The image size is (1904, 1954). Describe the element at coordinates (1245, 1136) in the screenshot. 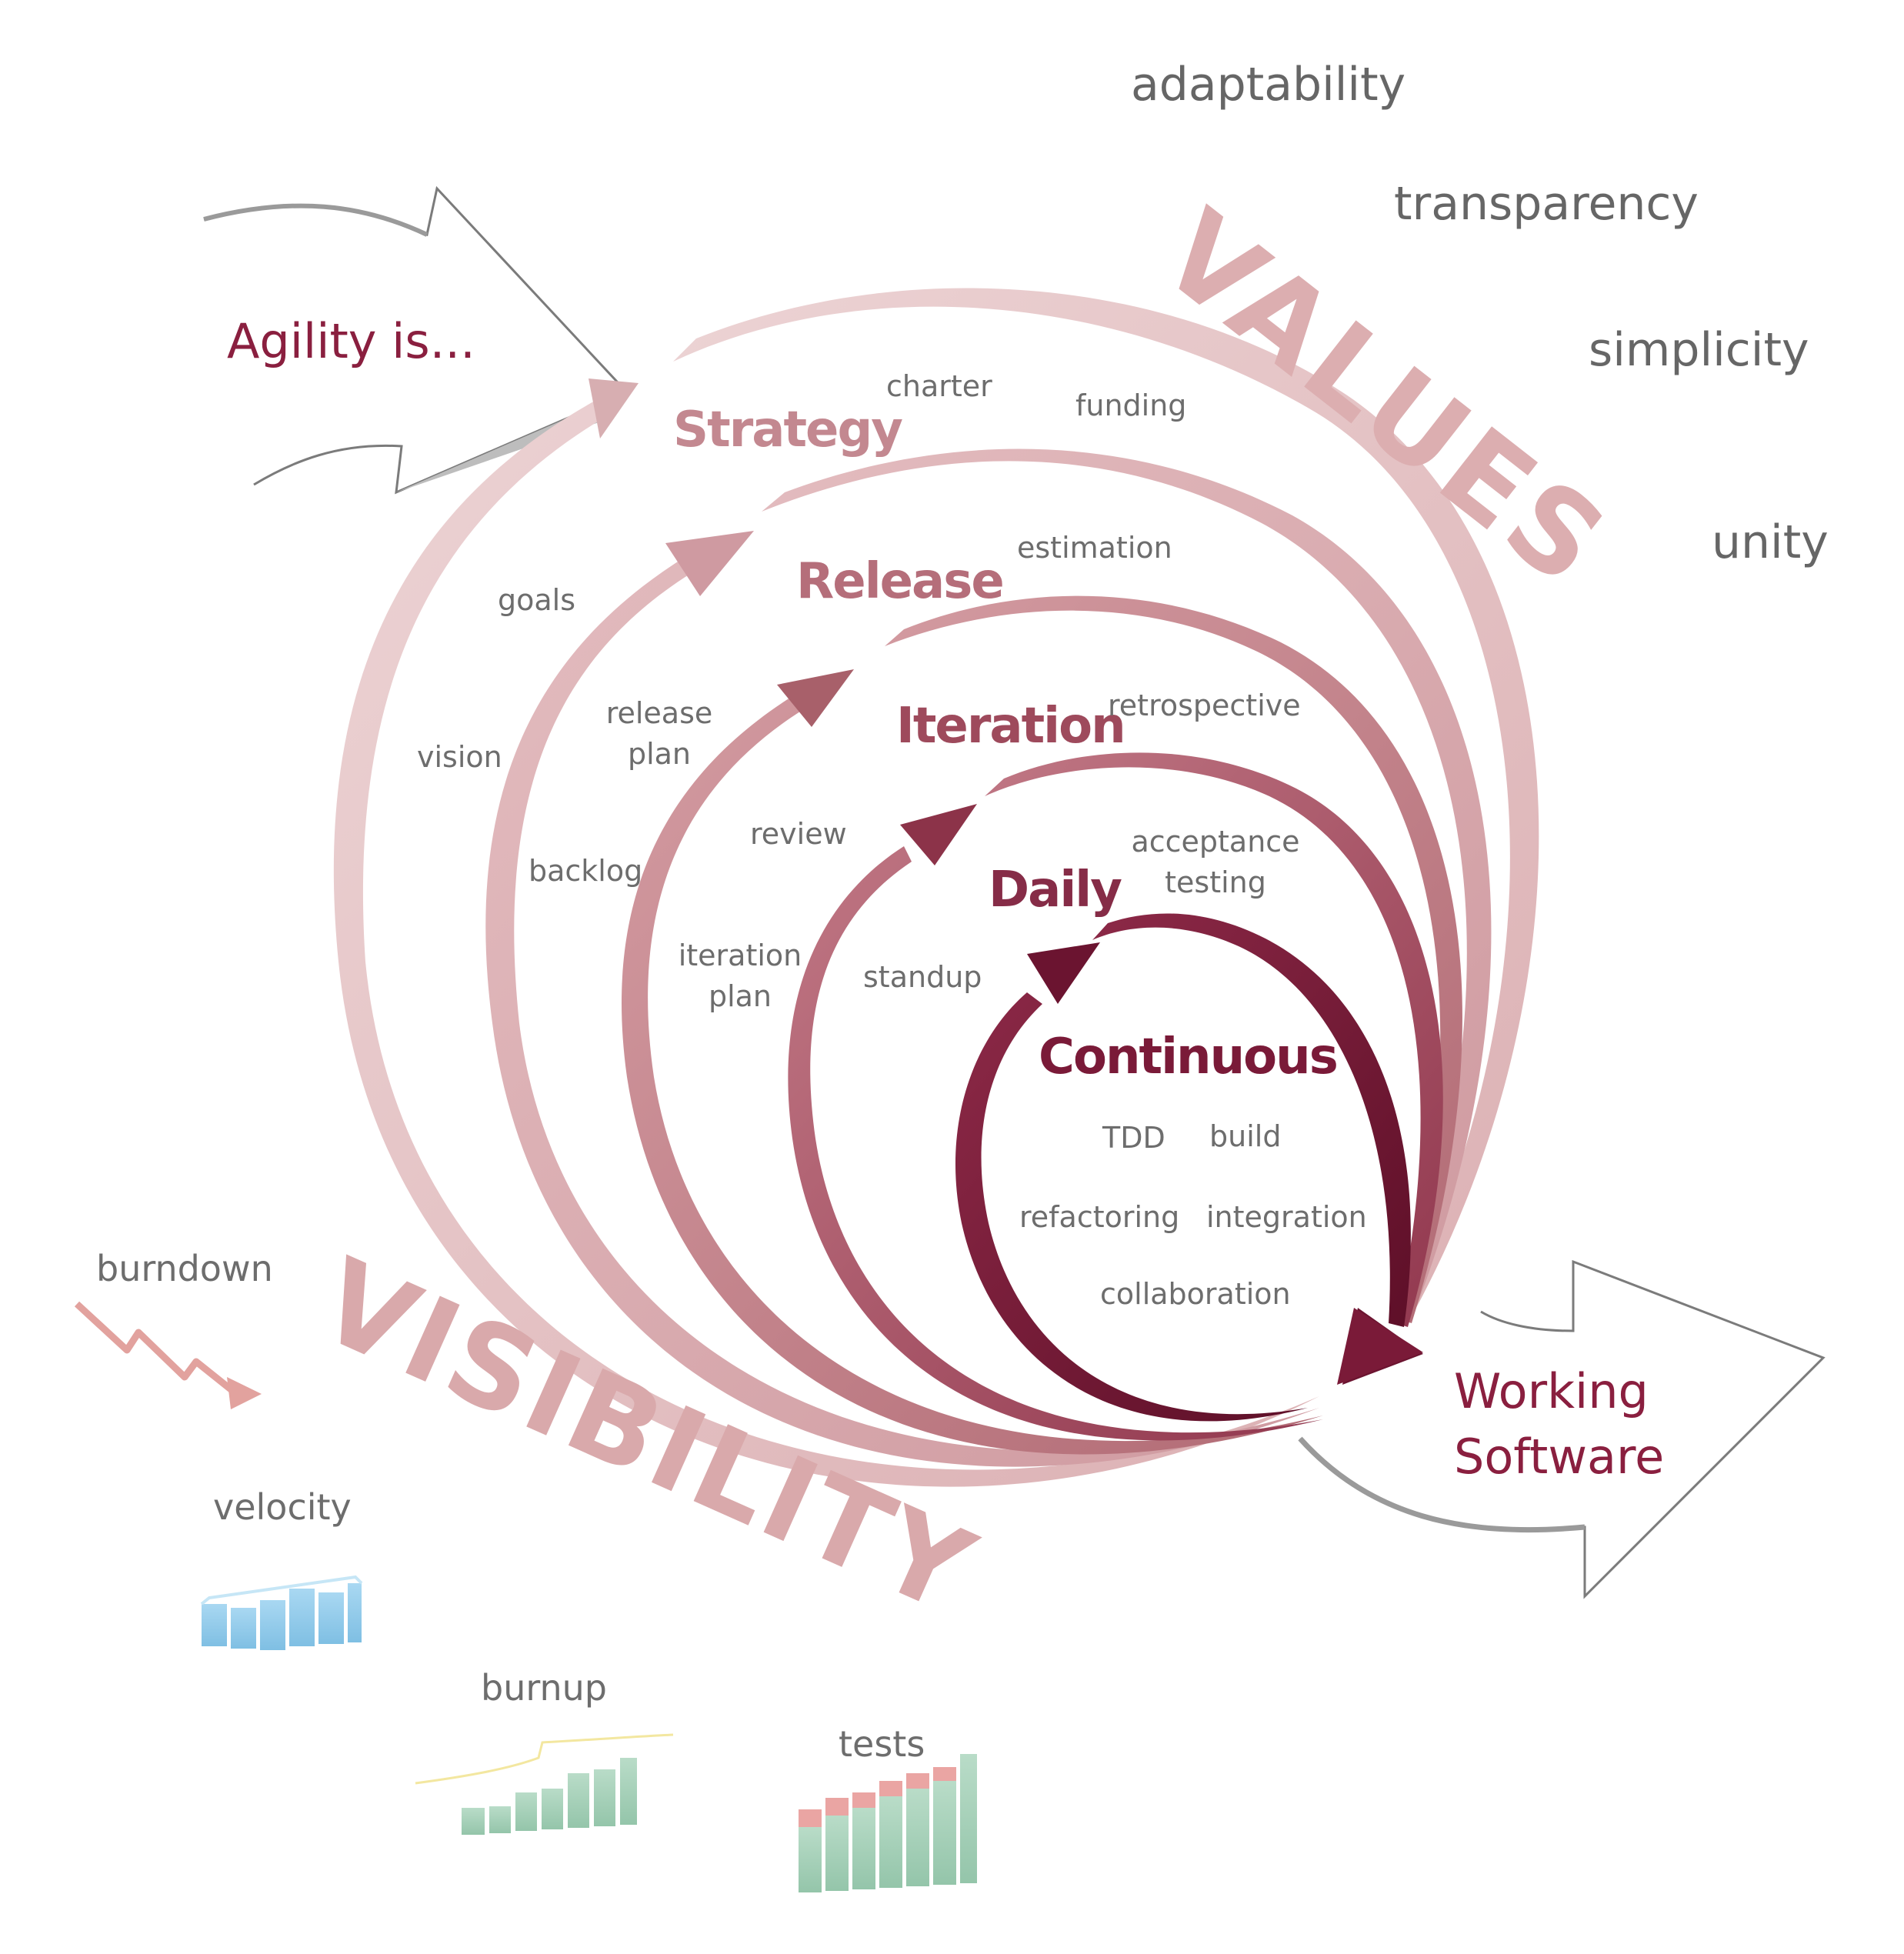

I see `activity-label: build` at that location.